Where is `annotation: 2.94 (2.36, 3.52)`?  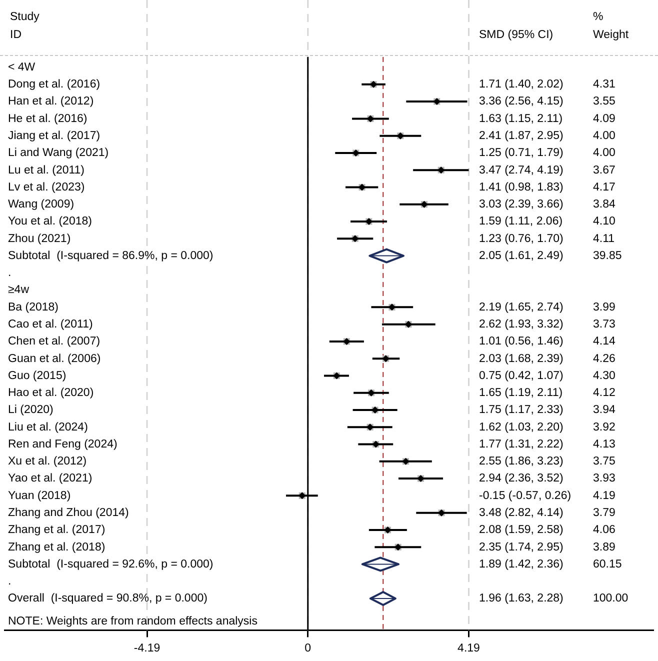
annotation: 2.94 (2.36, 3.52) is located at coordinates (521, 478).